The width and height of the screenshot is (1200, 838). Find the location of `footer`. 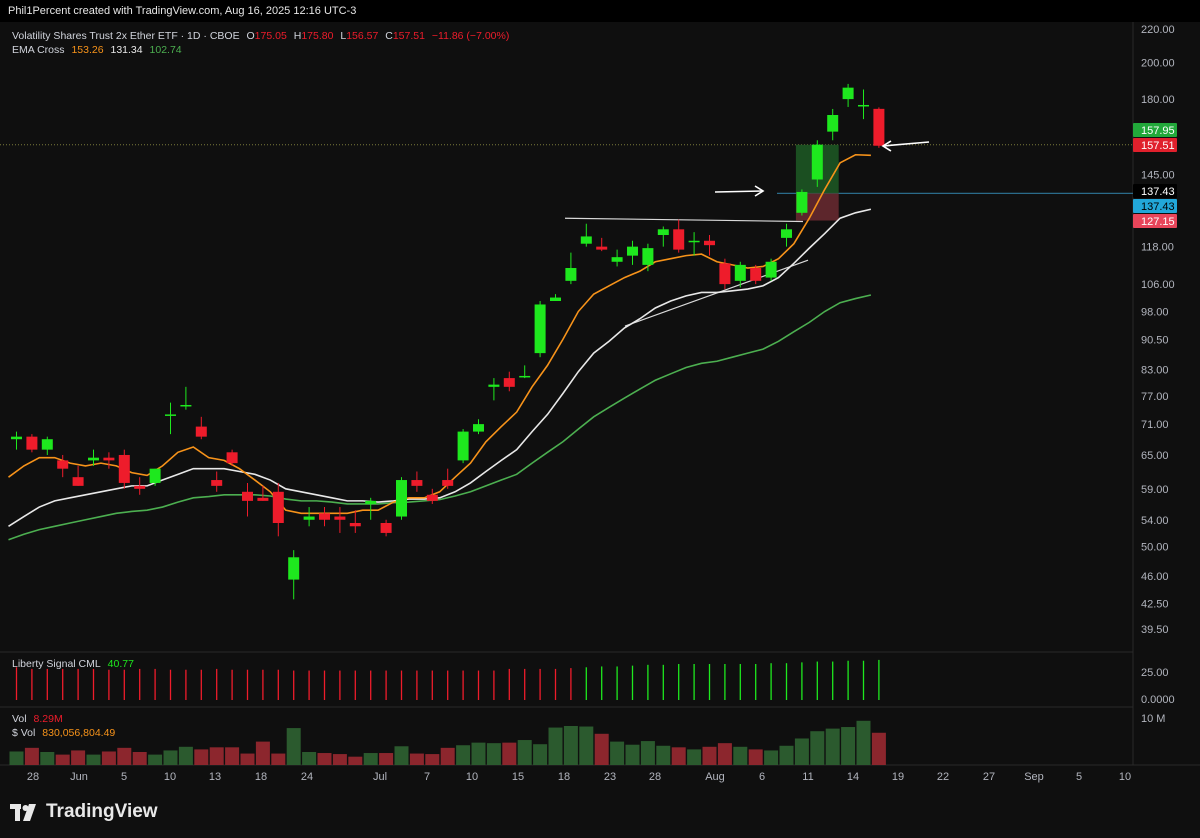

footer is located at coordinates (600, 812).